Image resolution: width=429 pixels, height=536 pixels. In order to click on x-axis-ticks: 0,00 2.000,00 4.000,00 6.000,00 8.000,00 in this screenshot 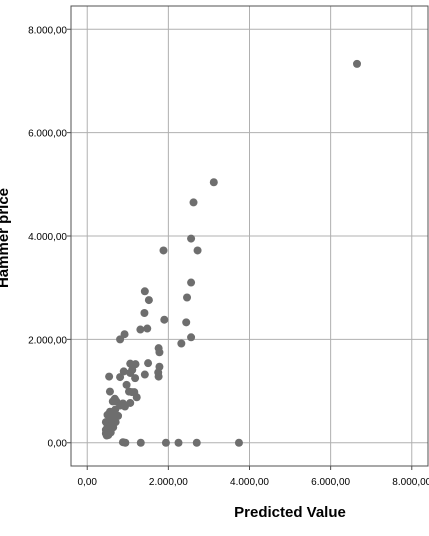, I will do `click(253, 477)`.